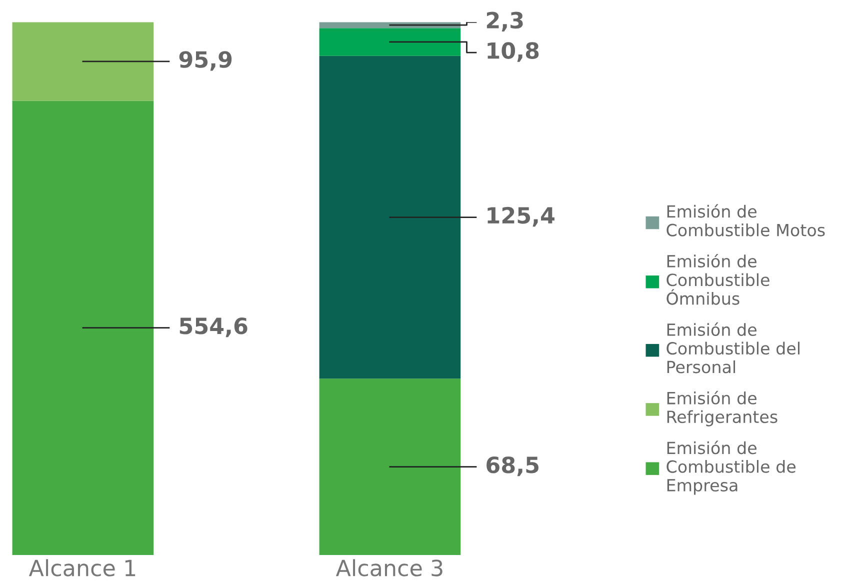 Image resolution: width=841 pixels, height=583 pixels. Describe the element at coordinates (205, 61) in the screenshot. I see `data-label: 95,9` at that location.